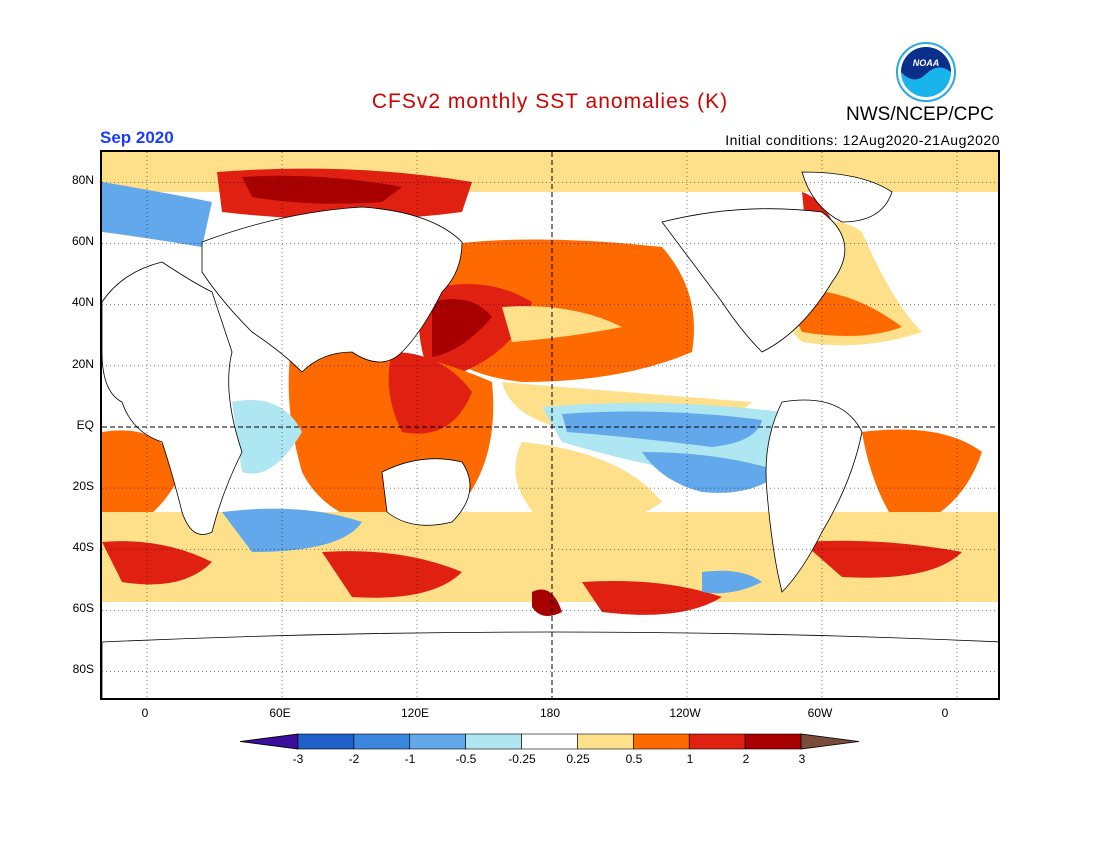 The width and height of the screenshot is (1100, 850). I want to click on africa, so click(172, 398).